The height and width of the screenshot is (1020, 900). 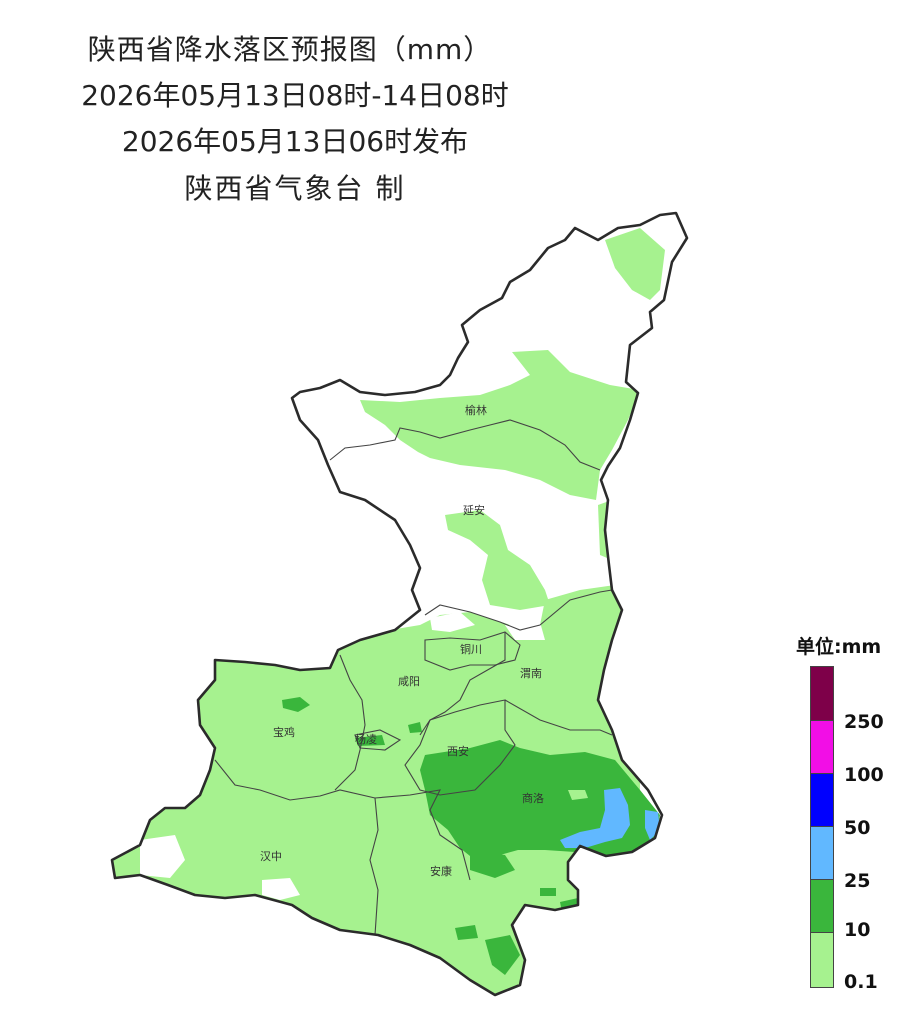 I want to click on city-label-ankang: 安康, so click(x=441, y=871).